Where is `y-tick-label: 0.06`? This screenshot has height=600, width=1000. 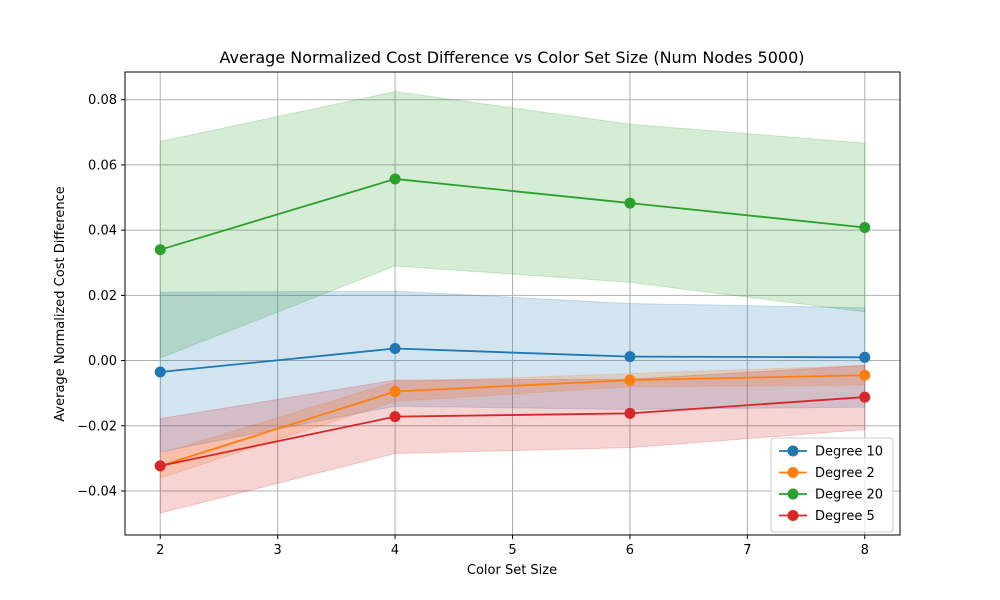
y-tick-label: 0.06 is located at coordinates (102, 165).